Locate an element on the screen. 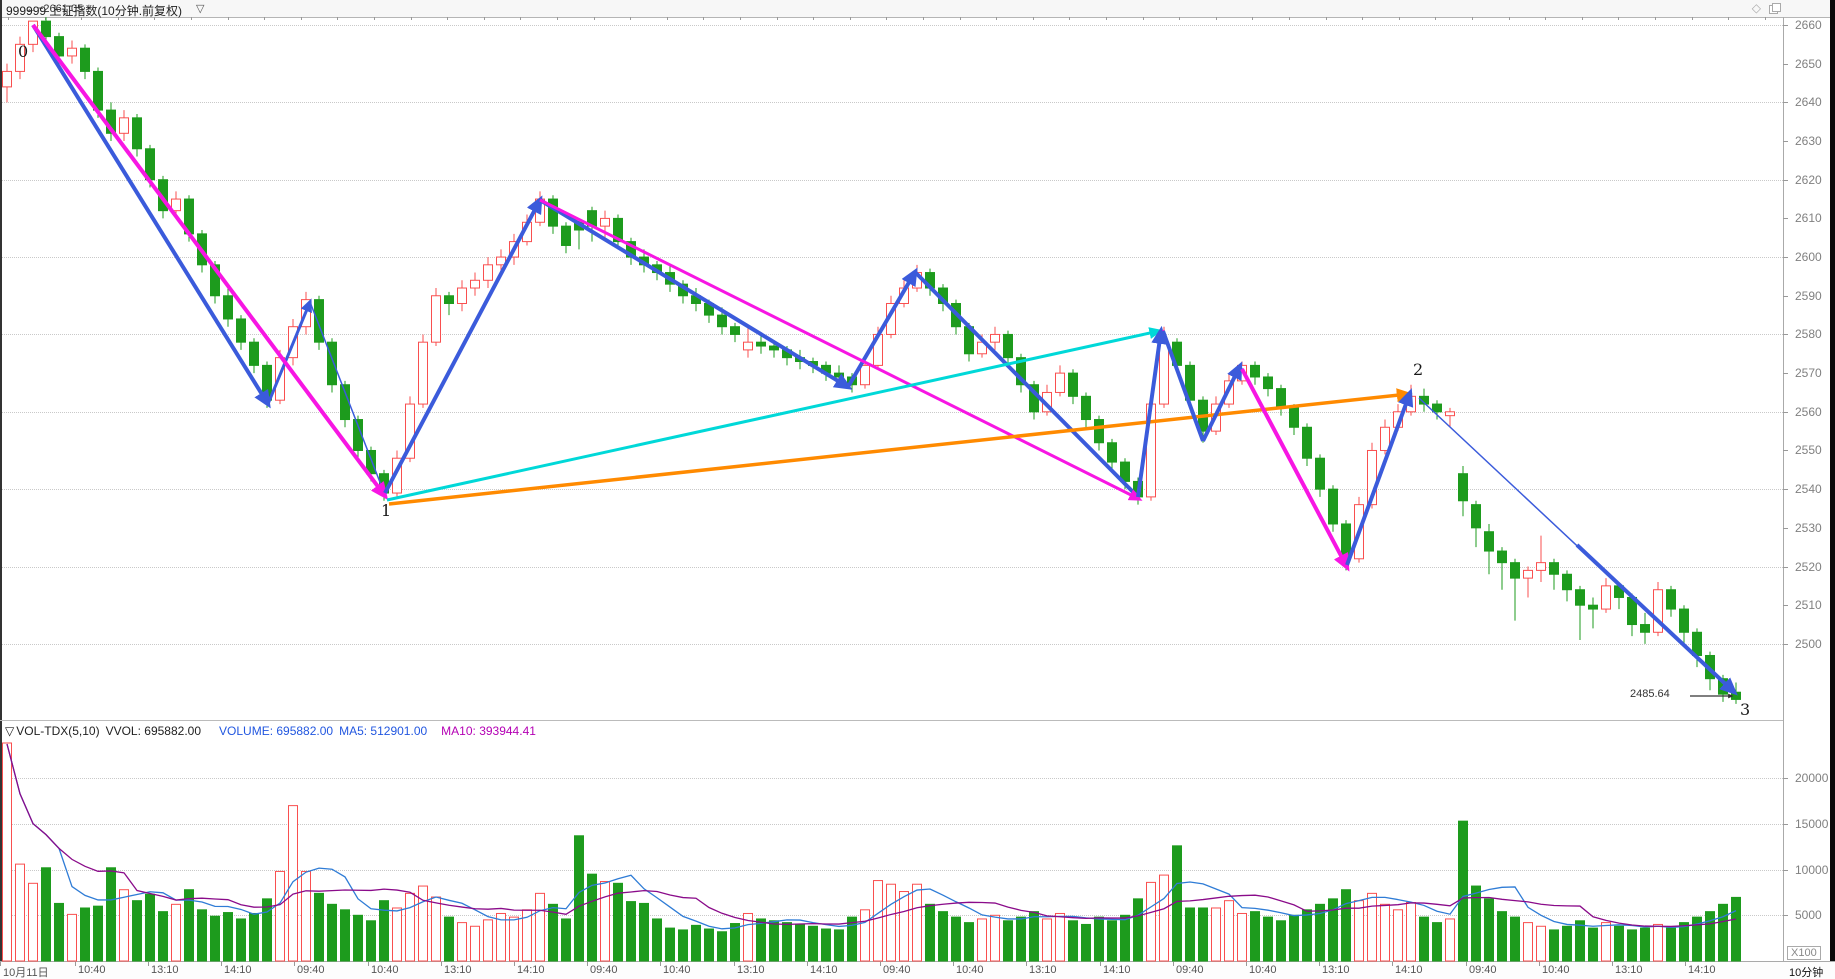 This screenshot has width=1835, height=979. volume-axis-label: 20000 is located at coordinates (1812, 778).